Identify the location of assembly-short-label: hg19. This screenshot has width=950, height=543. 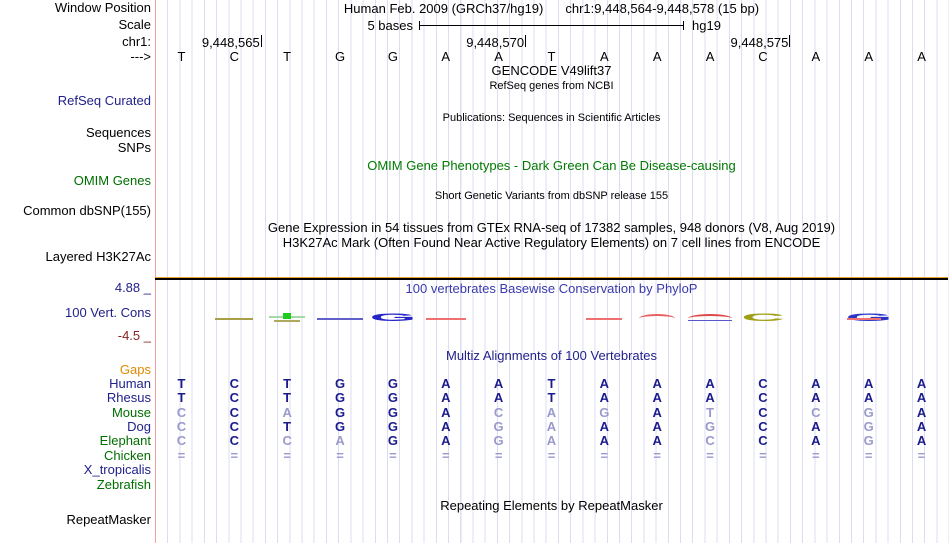
(706, 25).